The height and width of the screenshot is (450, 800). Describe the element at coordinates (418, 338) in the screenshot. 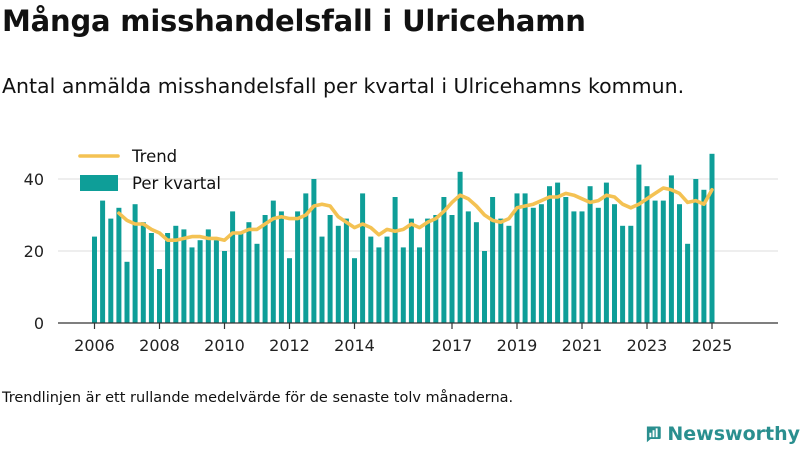

I see `axes: 2006 2008 2010 2012 2014 2017 2019 2021 2023 2025` at that location.